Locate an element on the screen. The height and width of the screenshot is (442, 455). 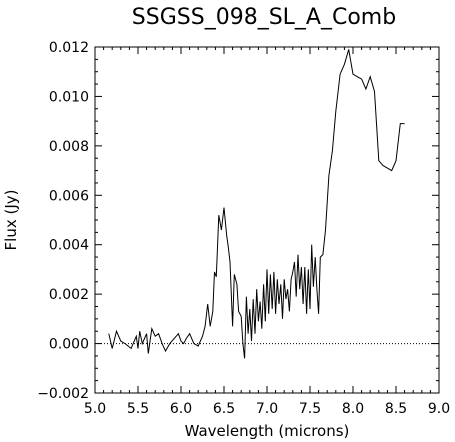
x-tick-label: 6.0 is located at coordinates (181, 409).